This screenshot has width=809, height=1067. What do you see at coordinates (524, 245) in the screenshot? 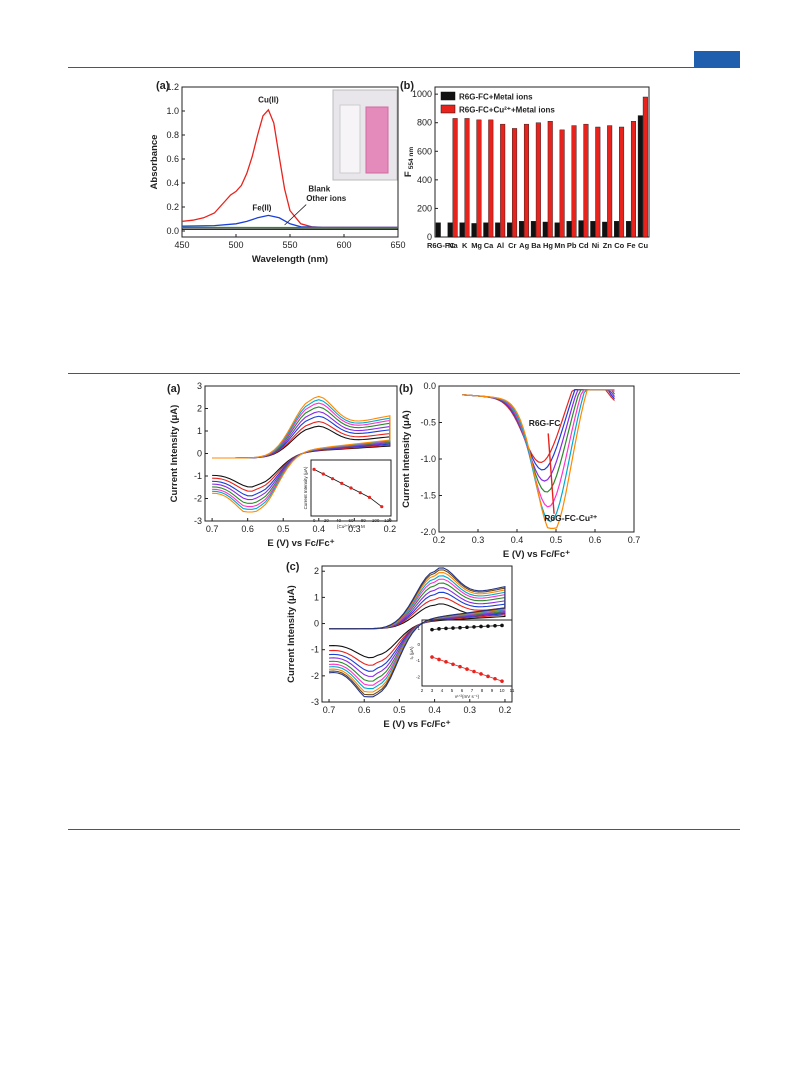
I see `category-label: Ag` at bounding box center [524, 245].